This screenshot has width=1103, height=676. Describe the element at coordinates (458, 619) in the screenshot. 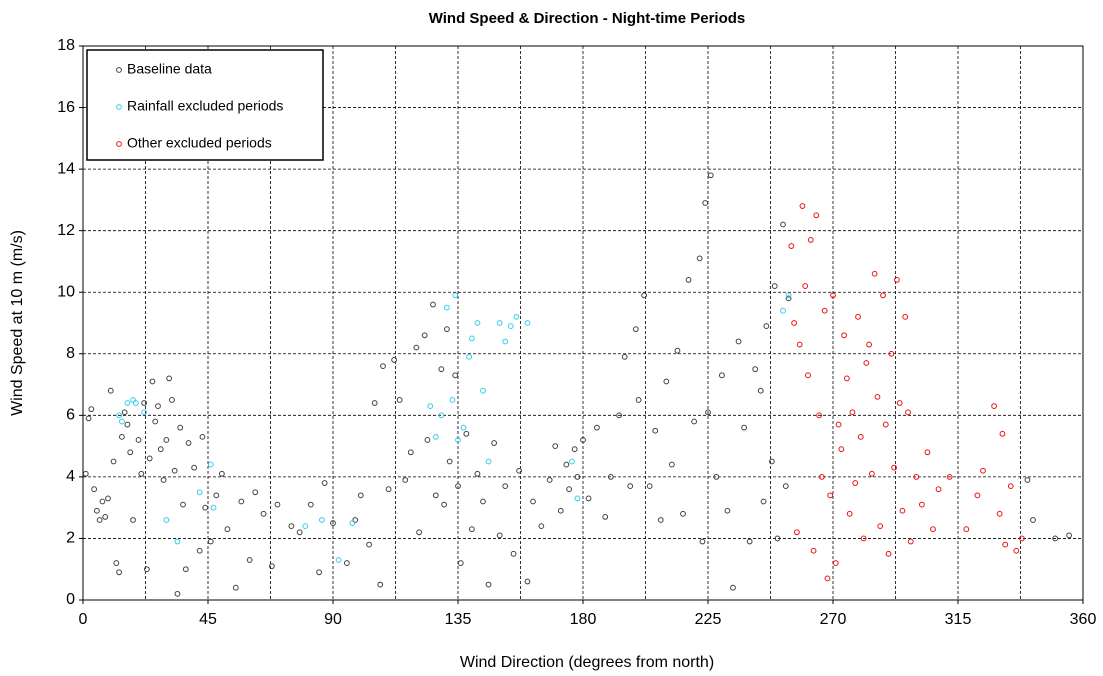

I see `x-tick-label: 135` at that location.